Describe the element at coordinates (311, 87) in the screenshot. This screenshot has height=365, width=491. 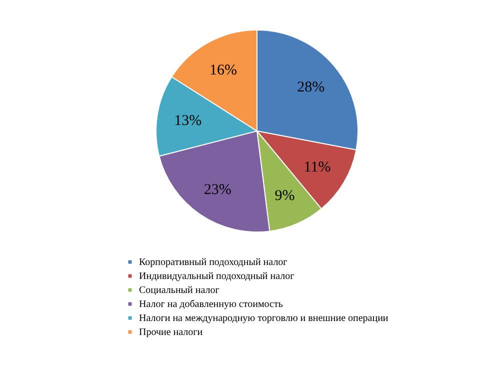
I see `data-label: 28%` at that location.